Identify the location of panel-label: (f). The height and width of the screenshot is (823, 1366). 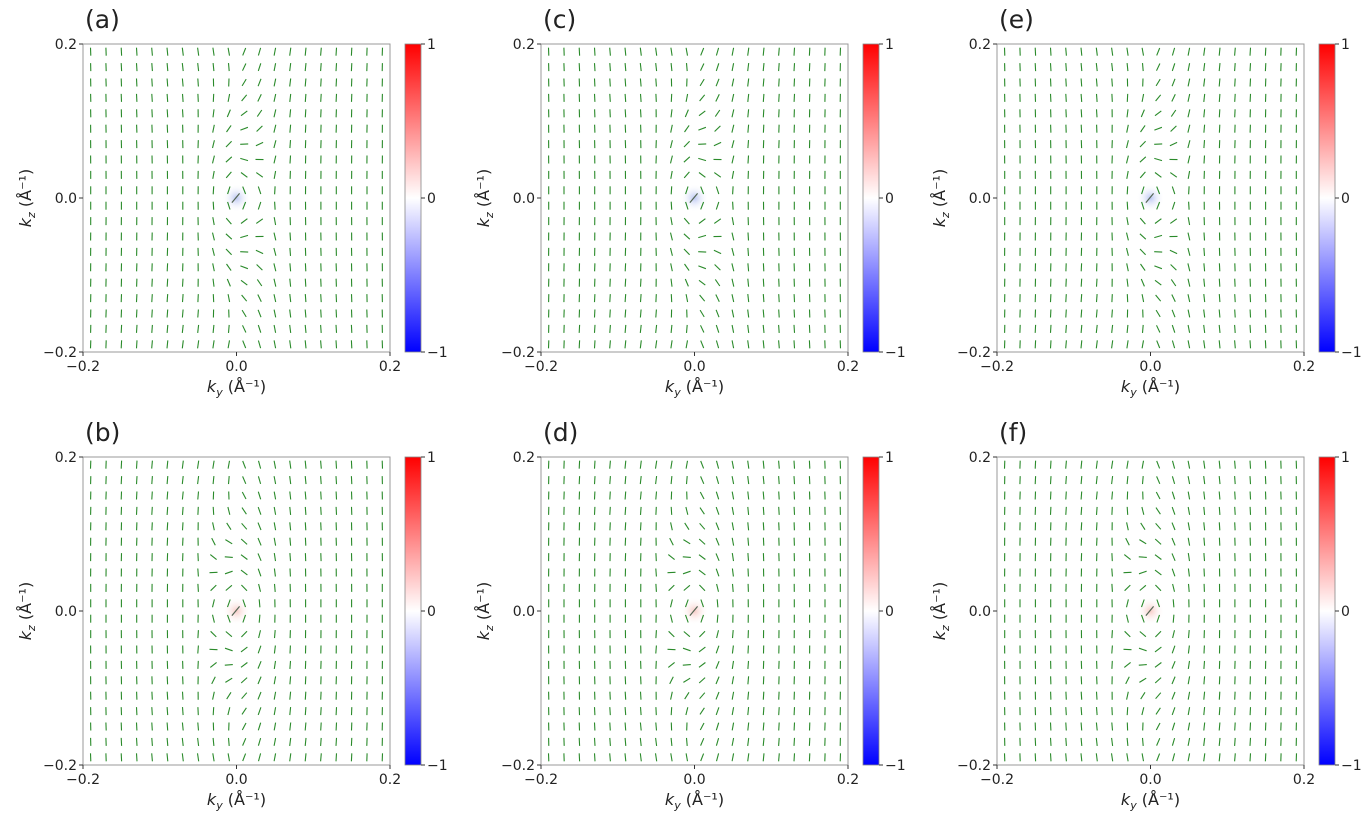
(1013, 432).